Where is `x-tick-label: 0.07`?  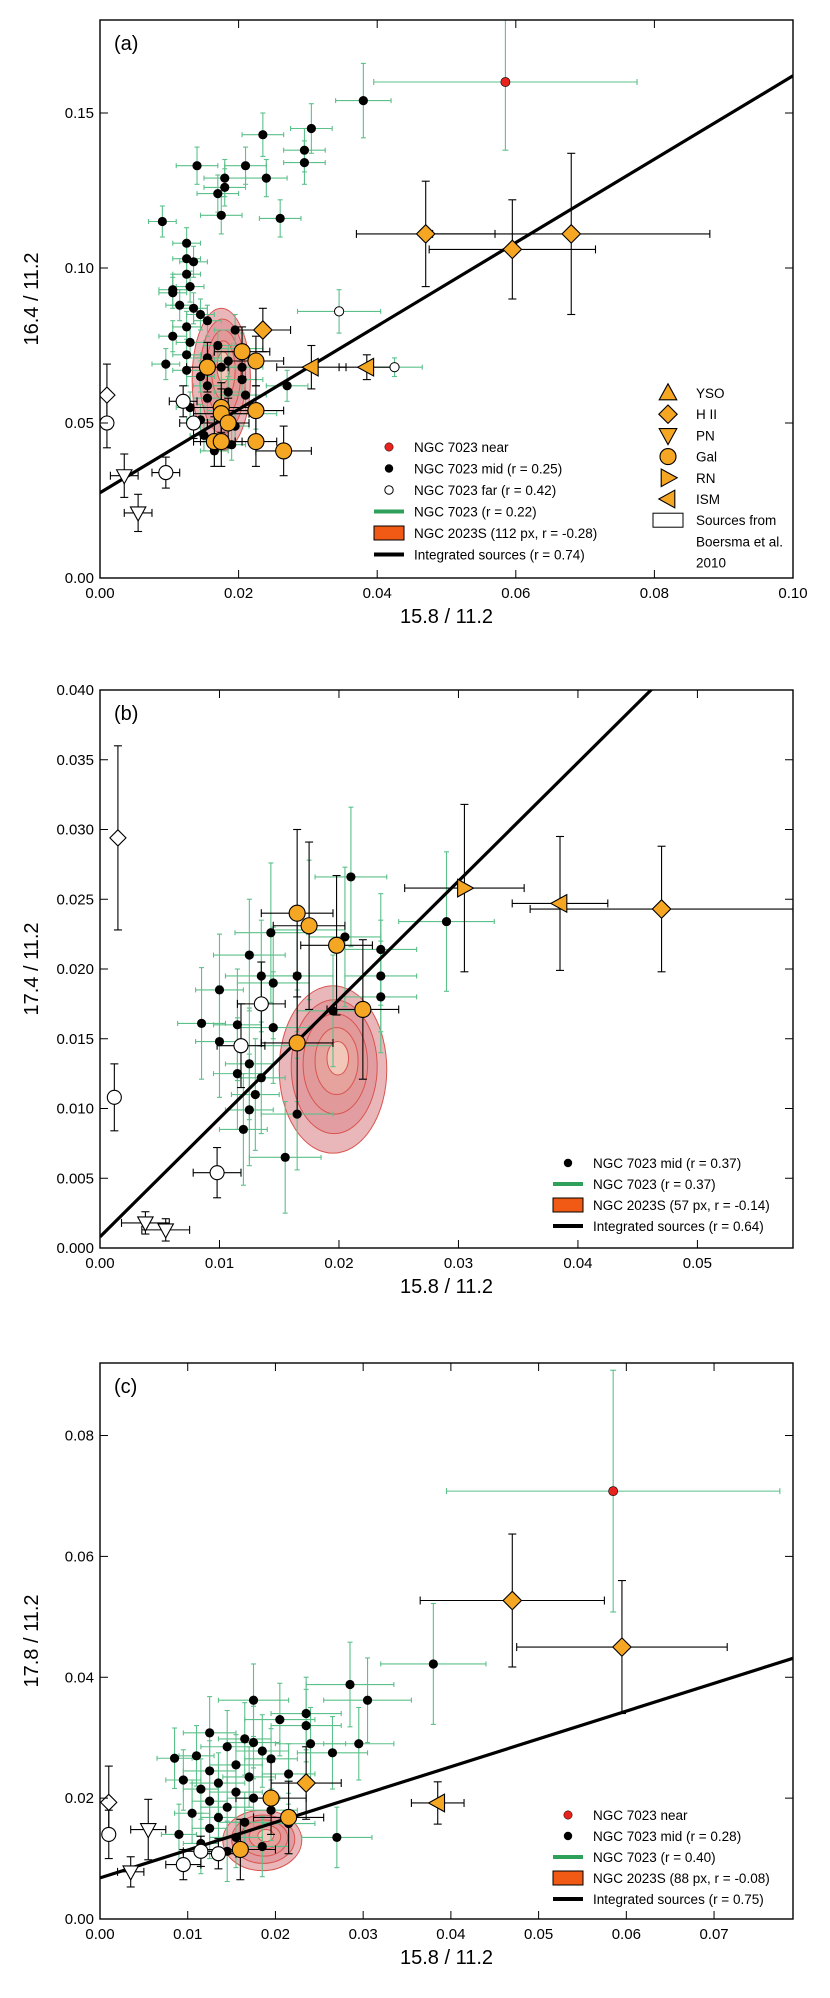 x-tick-label: 0.07 is located at coordinates (713, 1934).